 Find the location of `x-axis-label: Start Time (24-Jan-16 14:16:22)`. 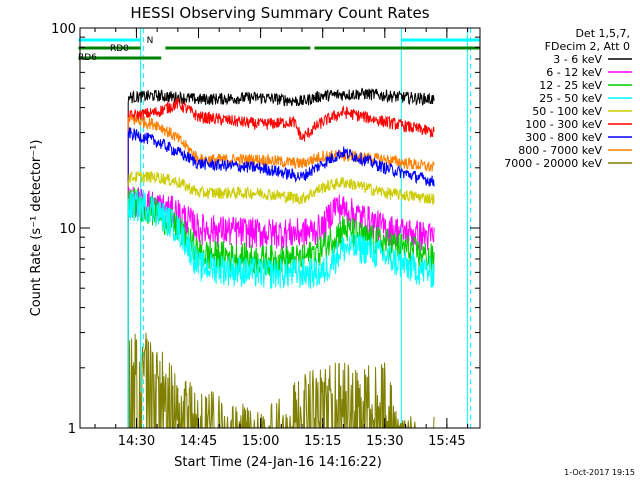

x-axis-label: Start Time (24-Jan-16 14:16:22) is located at coordinates (278, 462).